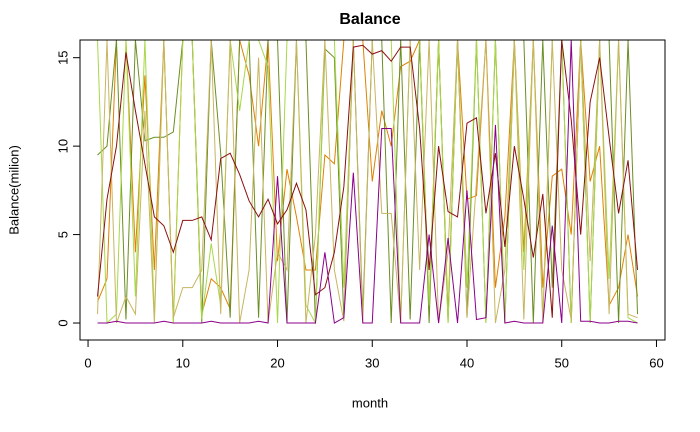  What do you see at coordinates (372, 362) in the screenshot?
I see `x-tick-label: 30` at bounding box center [372, 362].